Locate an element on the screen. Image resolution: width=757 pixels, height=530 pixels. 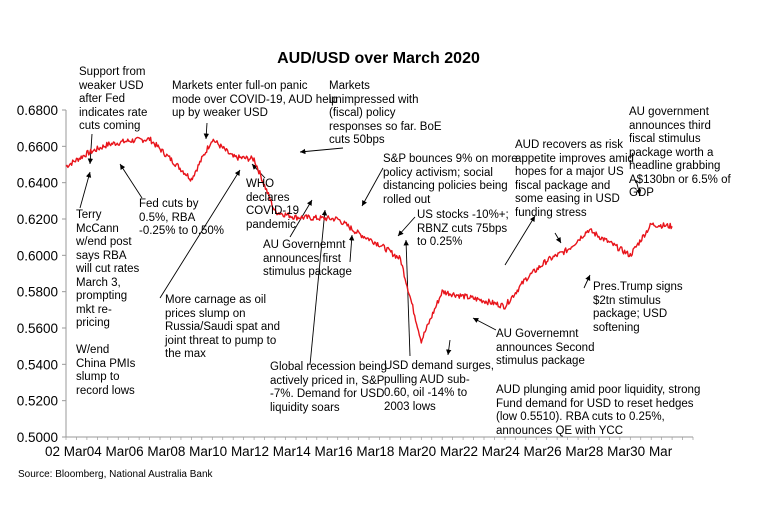
y-tick-label: 0.5200 is located at coordinates (37, 401).